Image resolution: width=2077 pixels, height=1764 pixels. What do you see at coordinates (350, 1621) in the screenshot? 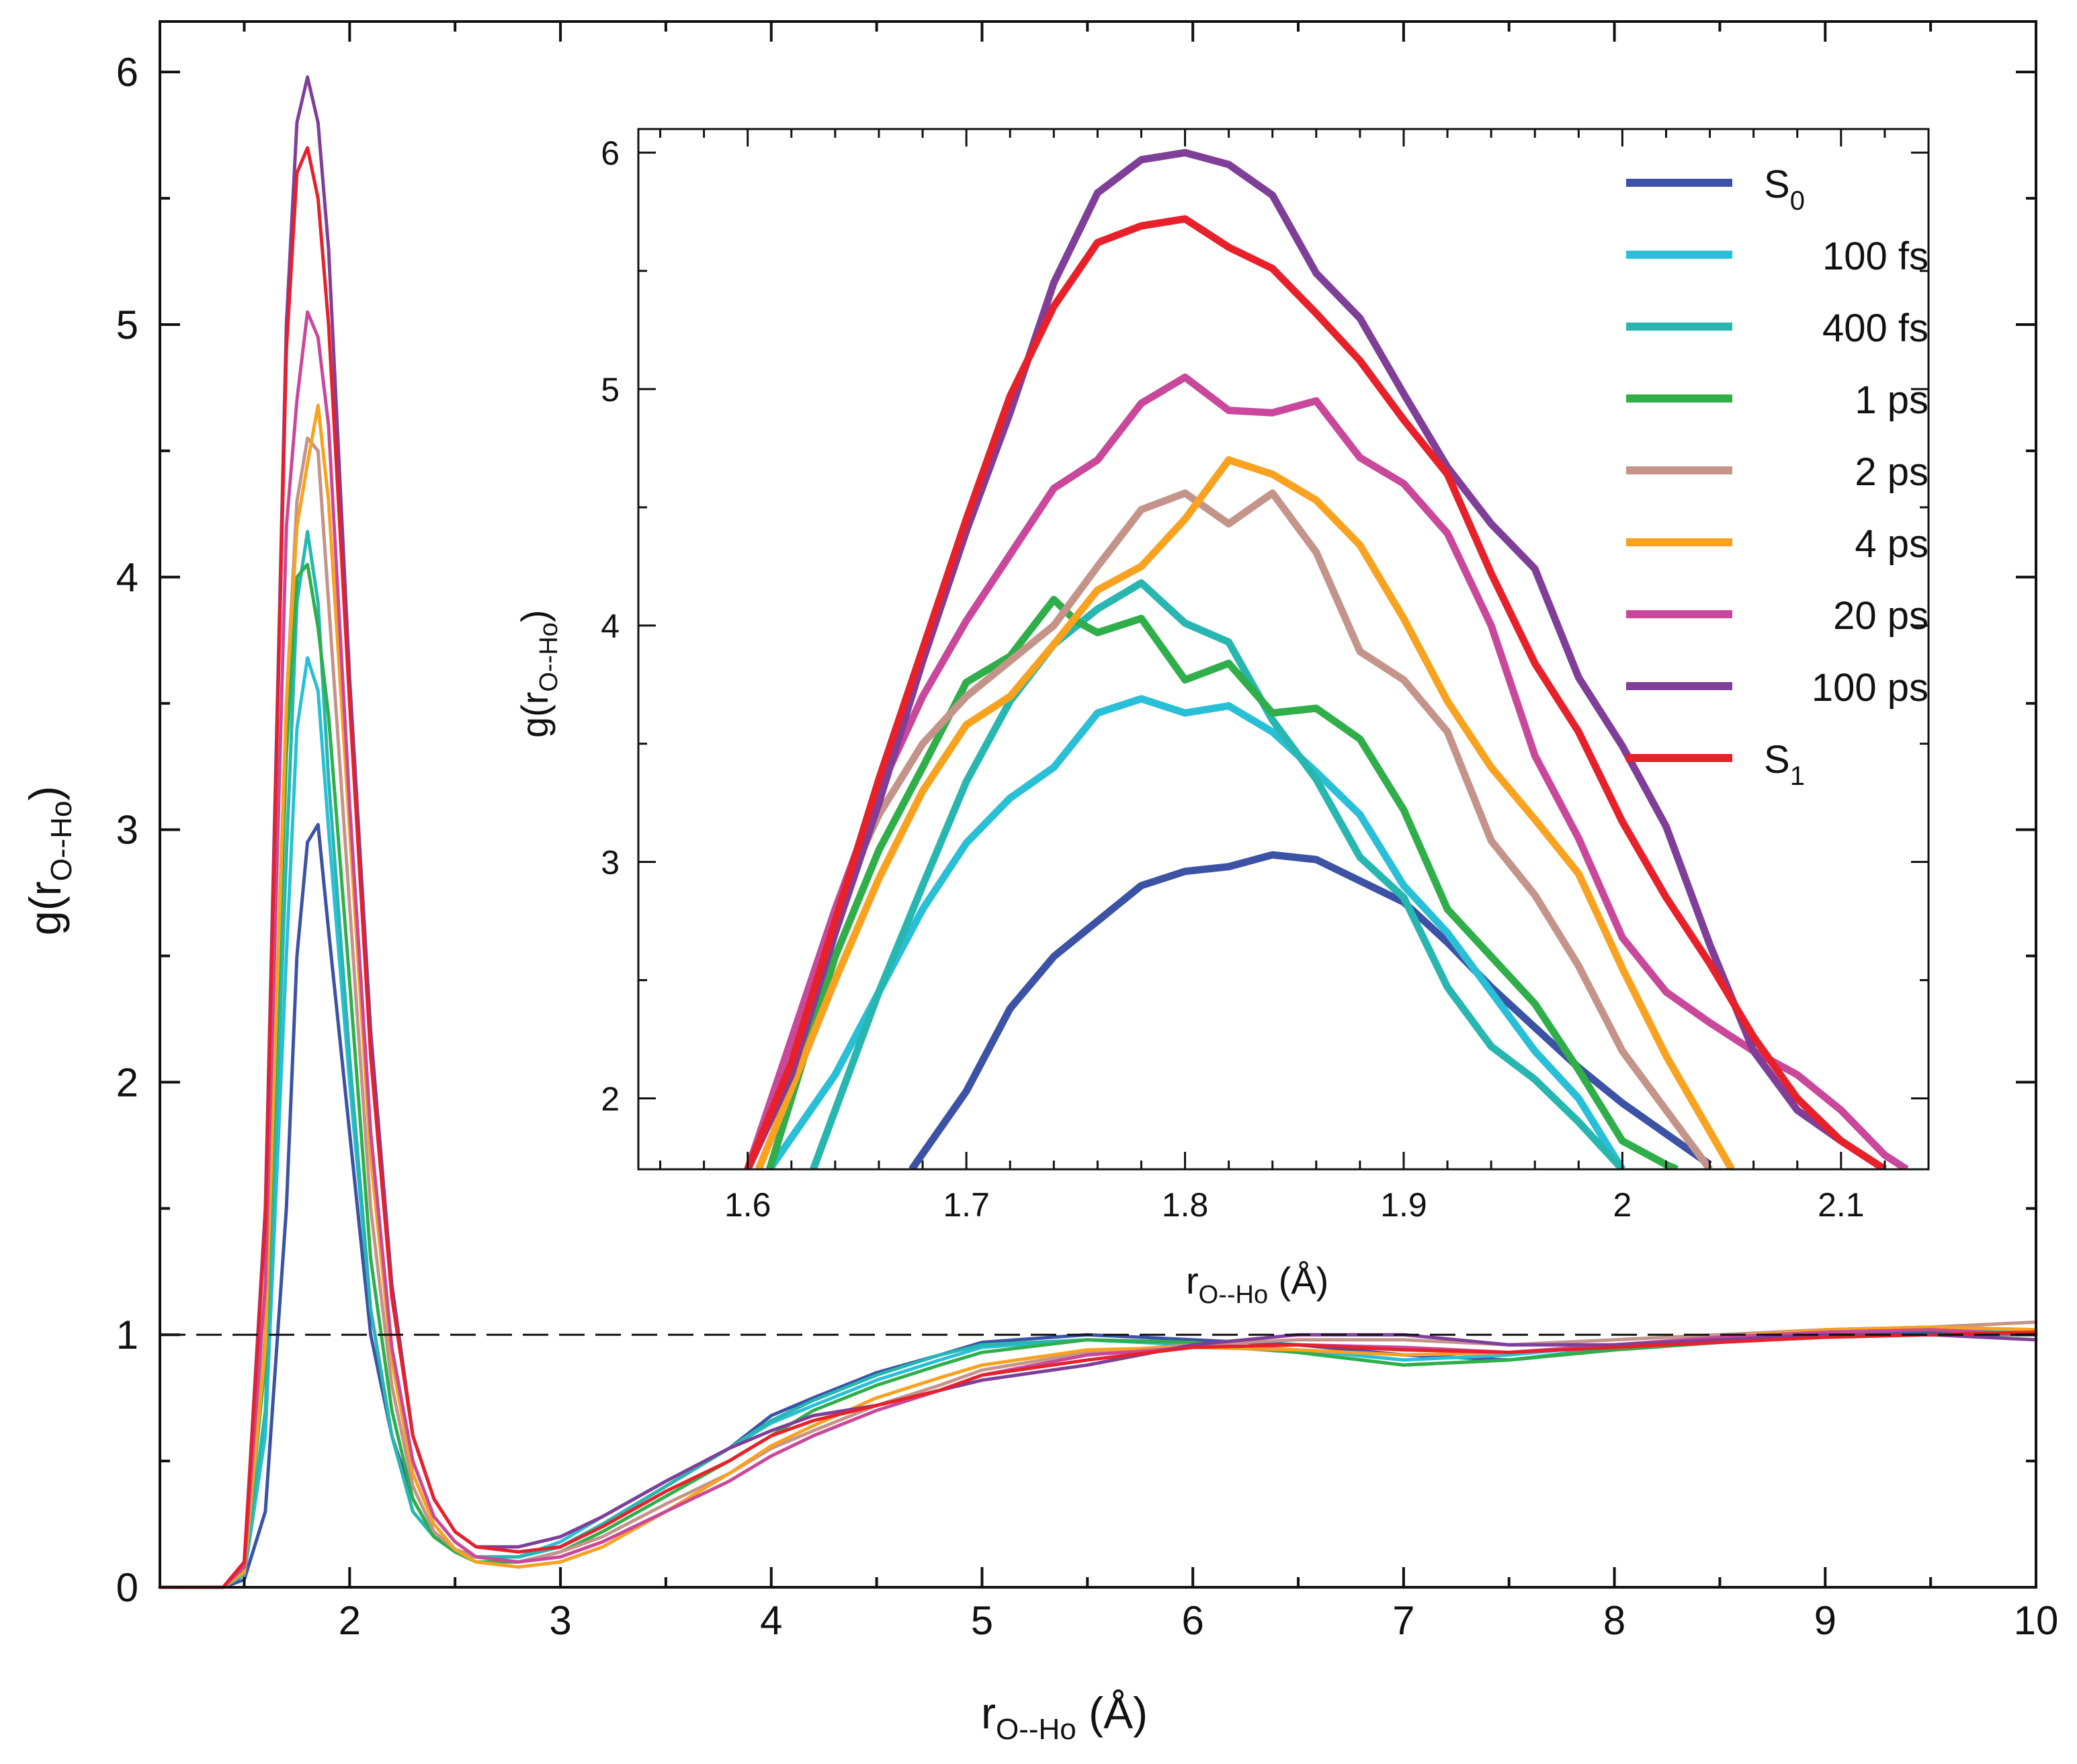
I see `main-x-tick-label: 2` at bounding box center [350, 1621].